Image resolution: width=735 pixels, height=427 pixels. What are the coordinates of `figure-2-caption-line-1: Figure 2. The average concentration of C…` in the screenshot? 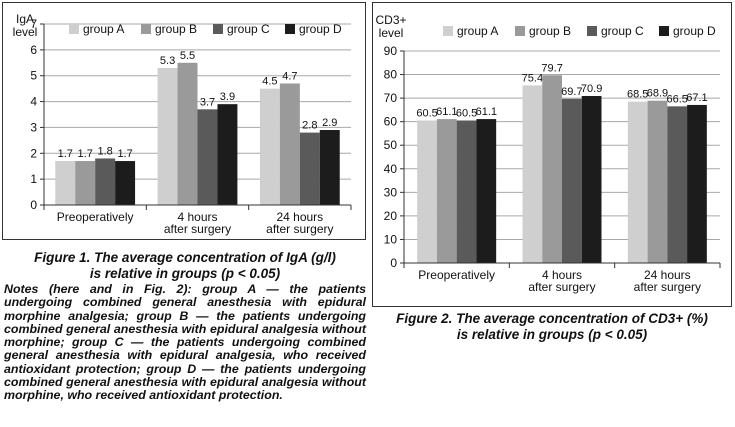 It's located at (552, 318).